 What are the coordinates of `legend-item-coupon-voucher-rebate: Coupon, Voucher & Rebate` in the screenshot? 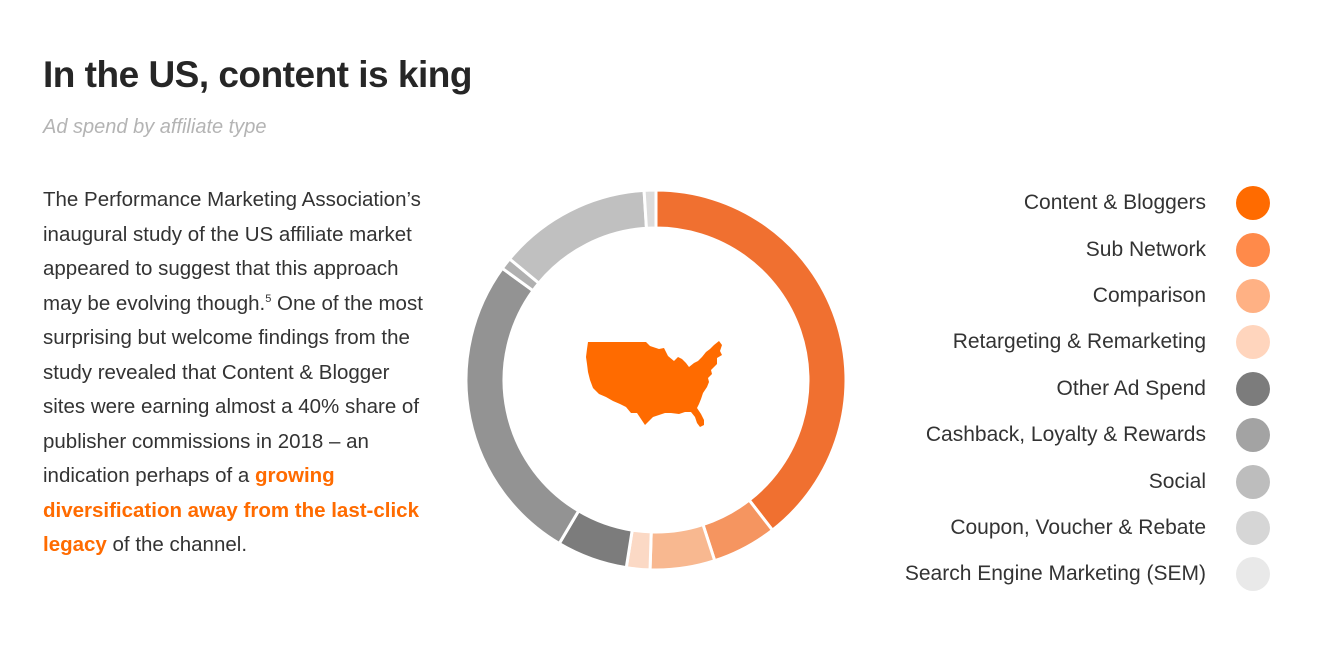 It's located at (1087, 528).